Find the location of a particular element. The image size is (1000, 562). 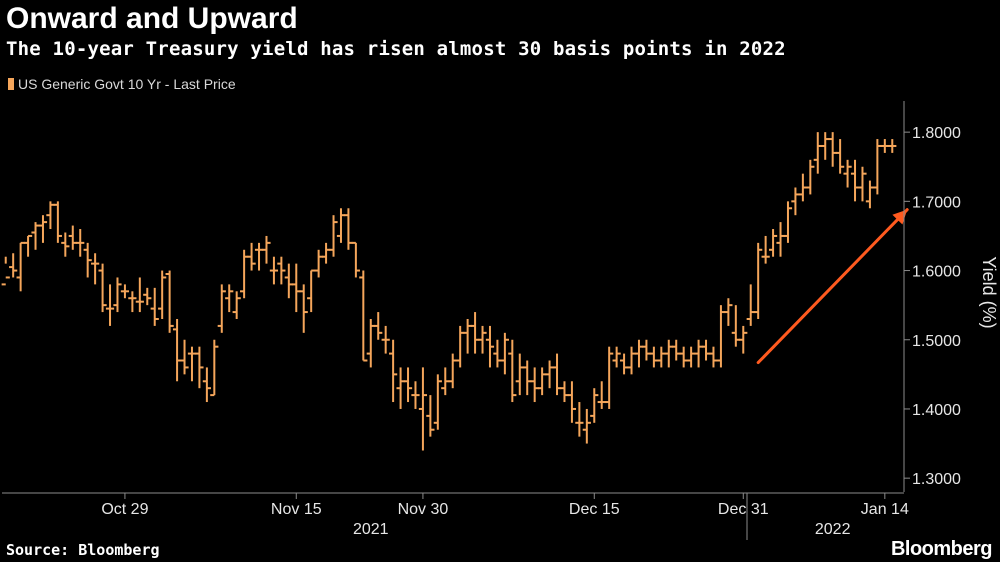

x-tick-label: Dec 15 is located at coordinates (594, 509).